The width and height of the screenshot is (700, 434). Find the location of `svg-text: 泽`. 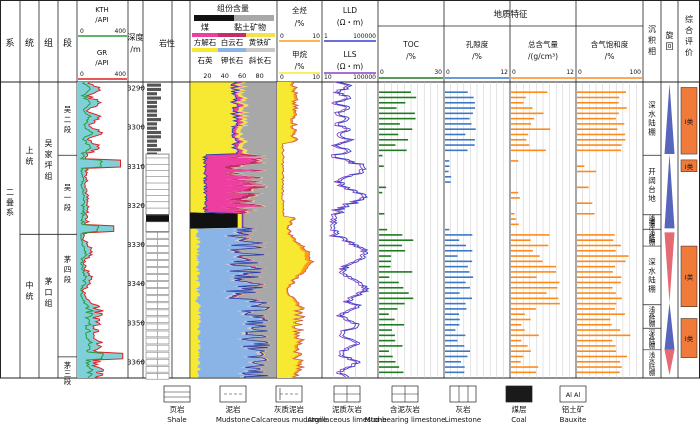

svg-text: 泽 is located at coordinates (652, 226).